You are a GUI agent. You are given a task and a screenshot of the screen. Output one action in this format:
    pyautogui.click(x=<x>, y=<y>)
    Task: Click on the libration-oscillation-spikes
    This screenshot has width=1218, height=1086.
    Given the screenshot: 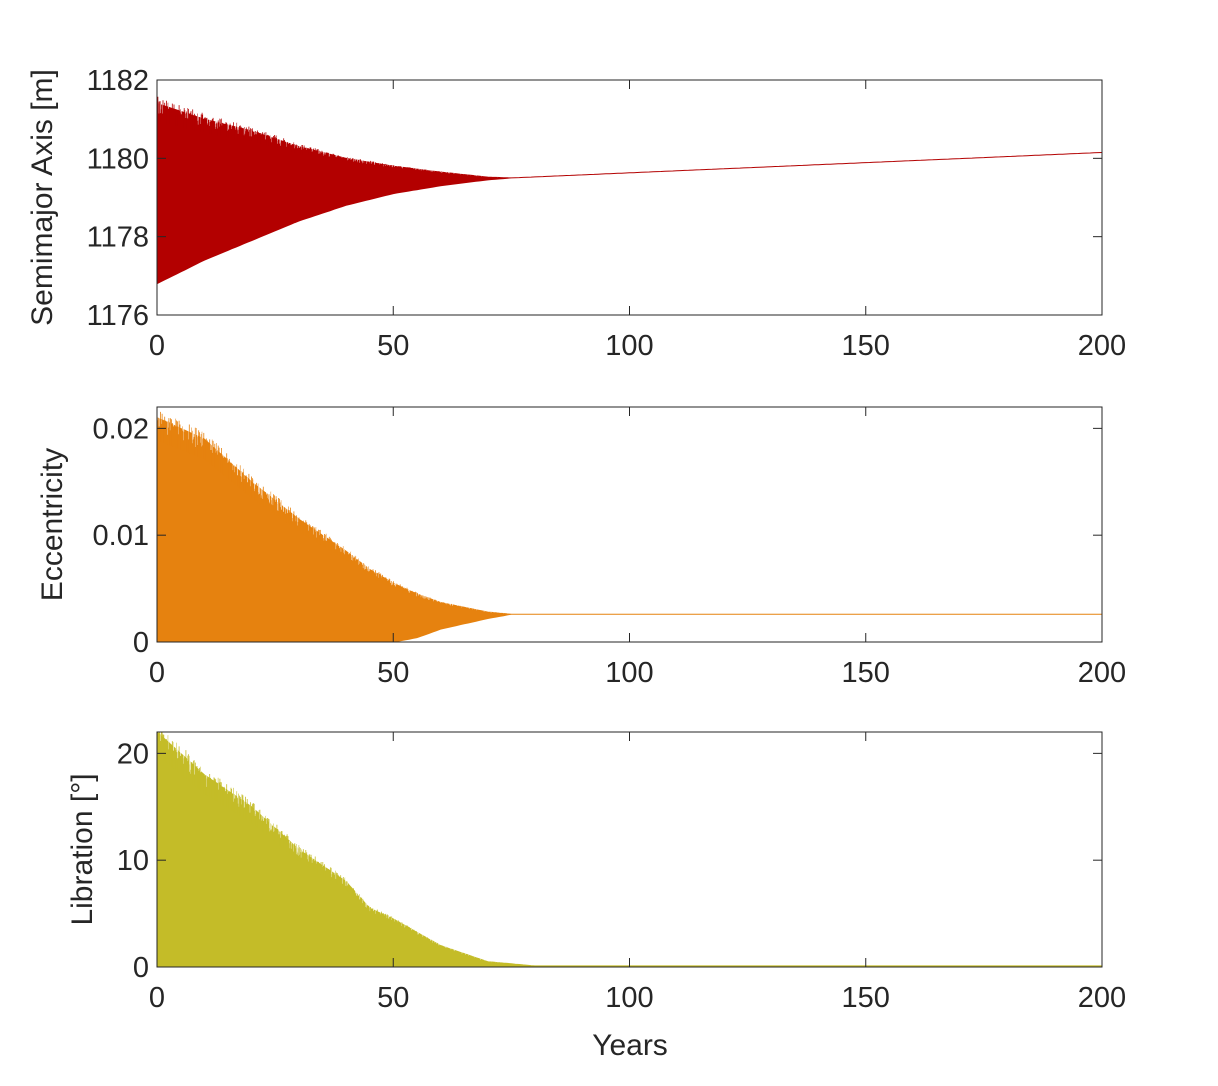 What is the action you would take?
    pyautogui.click(x=334, y=848)
    